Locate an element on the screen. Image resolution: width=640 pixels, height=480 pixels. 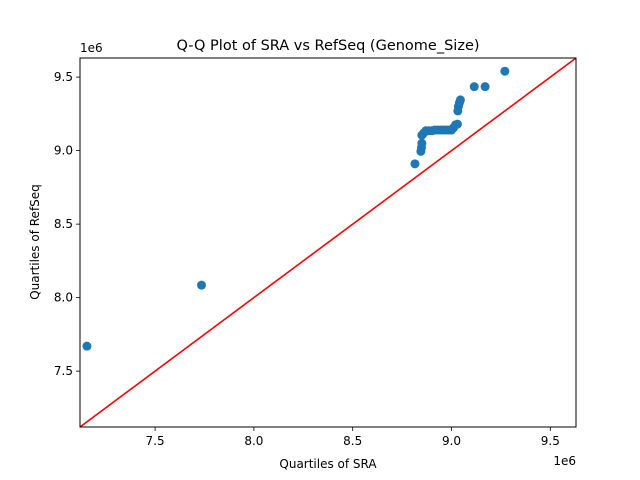
y-axis-ticks: 7.5 8.0 8.5 9.0 9.5 is located at coordinates (67, 224).